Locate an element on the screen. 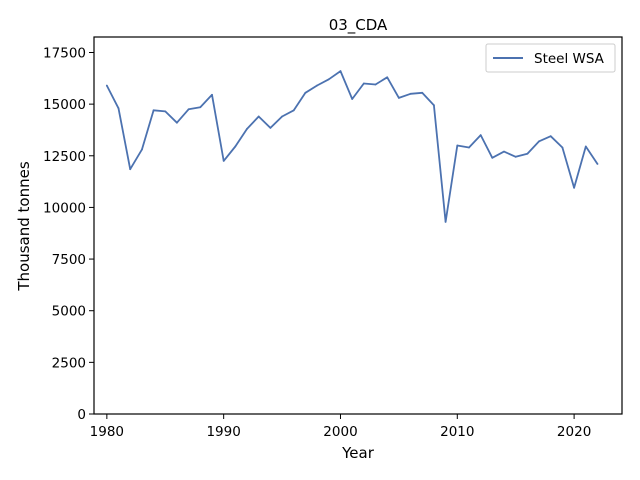  y-tick-label: 7500 is located at coordinates (69, 260).